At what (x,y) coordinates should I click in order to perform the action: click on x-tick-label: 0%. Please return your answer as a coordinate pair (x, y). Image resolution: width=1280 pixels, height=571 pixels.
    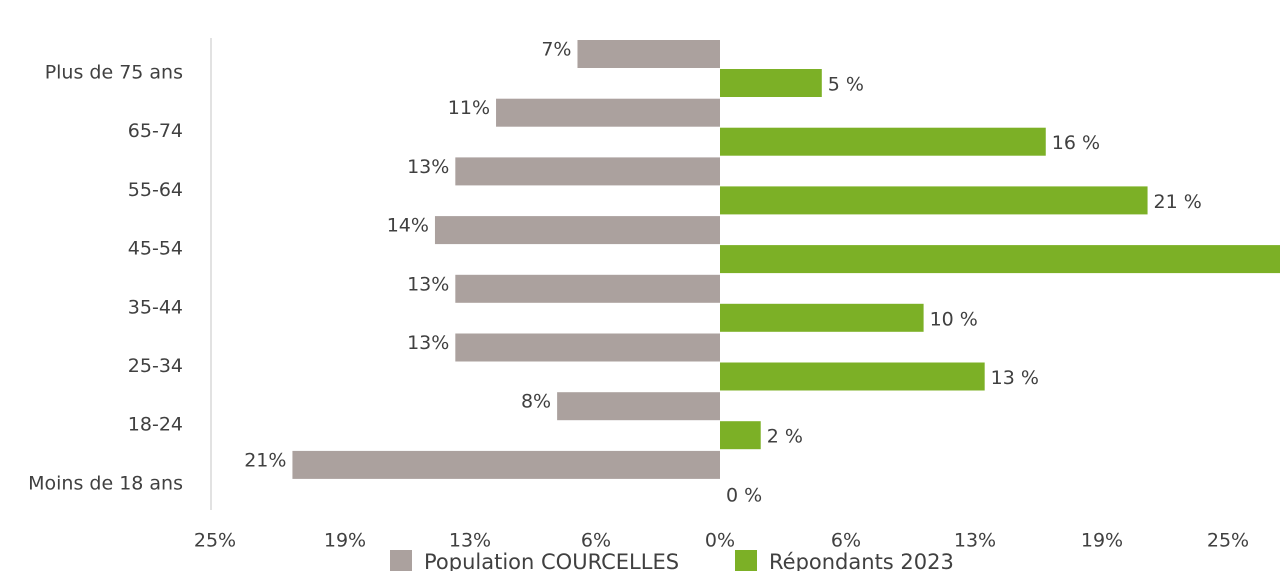
    Looking at the image, I should click on (720, 541).